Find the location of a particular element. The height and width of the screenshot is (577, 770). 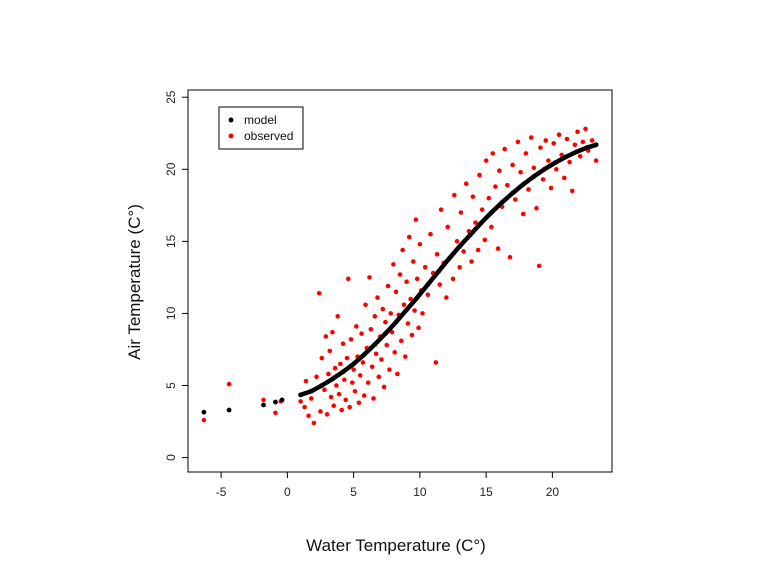

y-tick-label: 20 is located at coordinates (171, 169).